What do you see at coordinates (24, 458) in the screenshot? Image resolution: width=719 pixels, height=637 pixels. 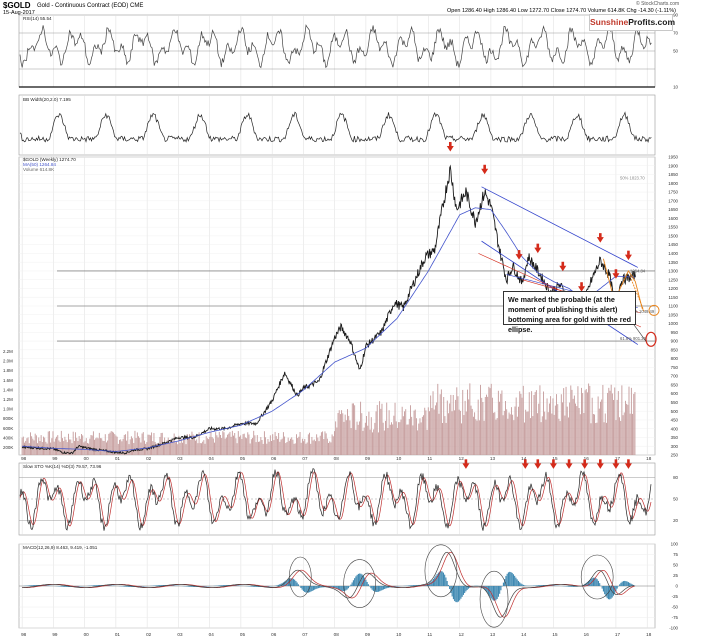 I see `x-tick-label-price: 98` at bounding box center [24, 458].